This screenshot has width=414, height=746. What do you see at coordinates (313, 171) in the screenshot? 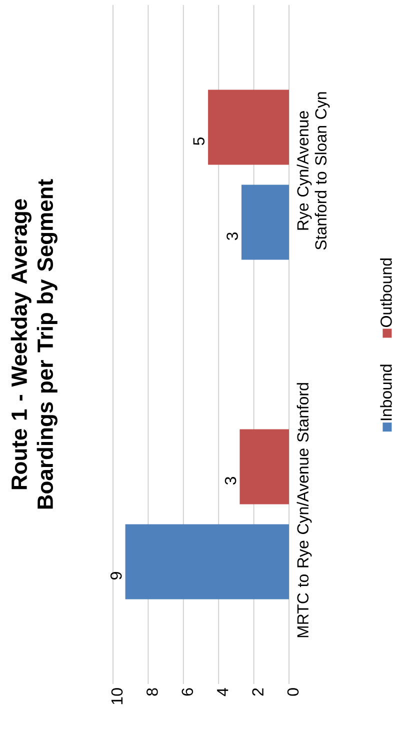
I see `y-tick-label: Rye Cyn/Avenue Stanford to Sloan Cyn` at bounding box center [313, 171].